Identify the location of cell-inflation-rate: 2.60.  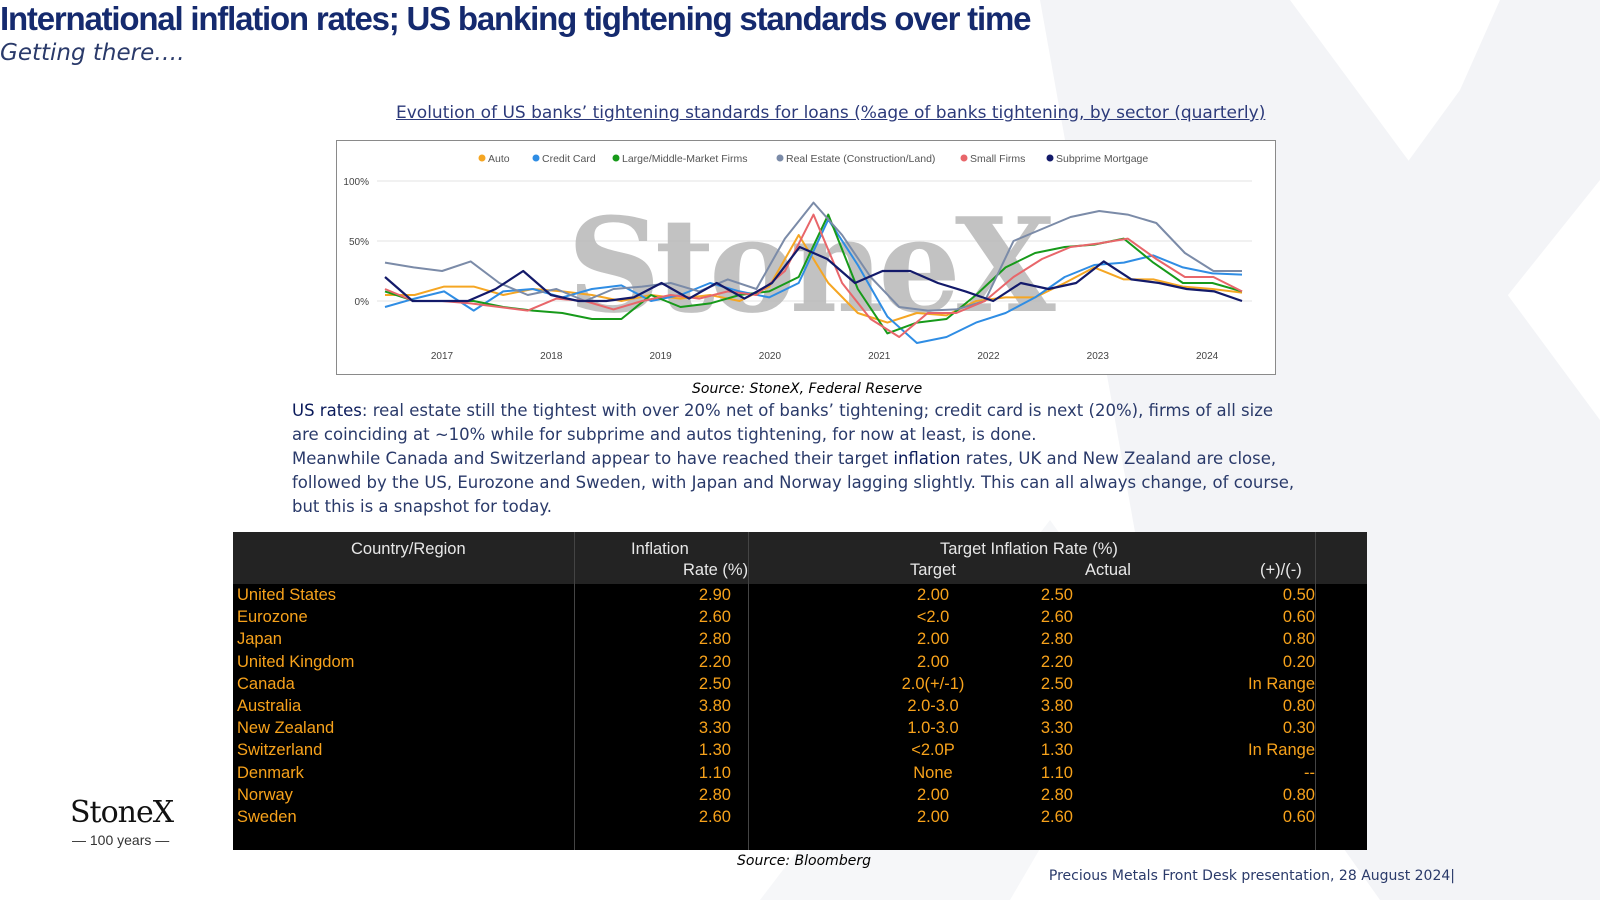
(714, 817).